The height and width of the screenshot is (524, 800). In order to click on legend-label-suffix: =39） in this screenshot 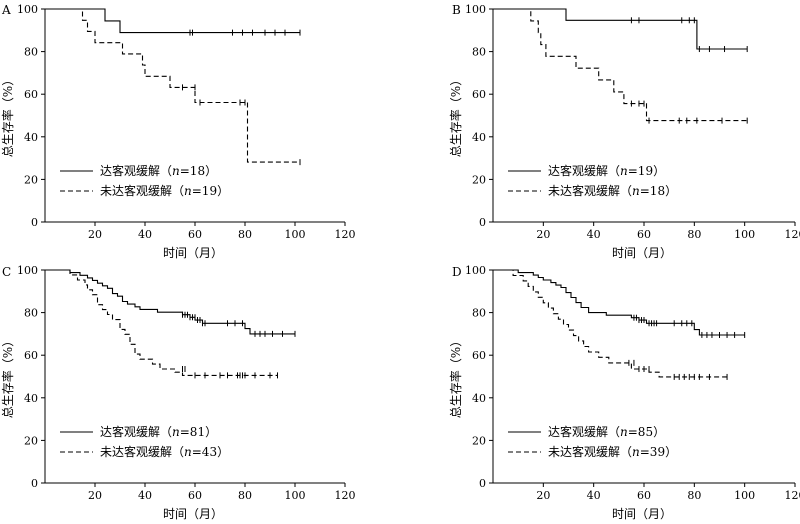, I will do `click(658, 452)`.